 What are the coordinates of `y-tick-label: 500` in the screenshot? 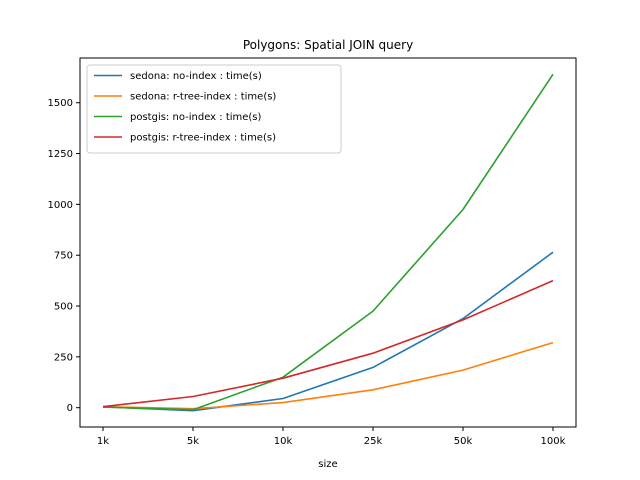 It's located at (63, 307).